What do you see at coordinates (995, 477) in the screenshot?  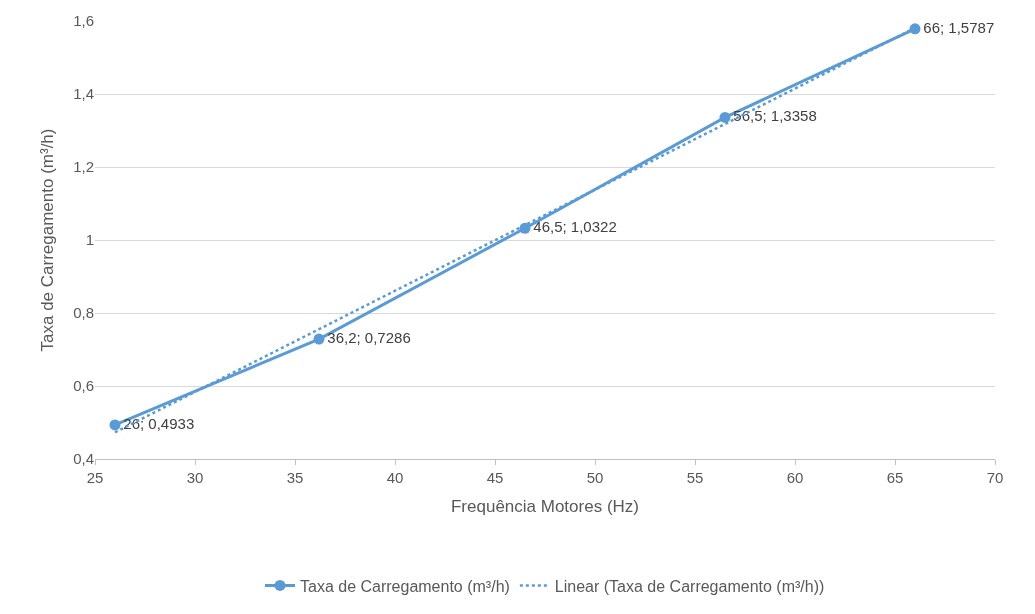 I see `x-tick-label: 70` at bounding box center [995, 477].